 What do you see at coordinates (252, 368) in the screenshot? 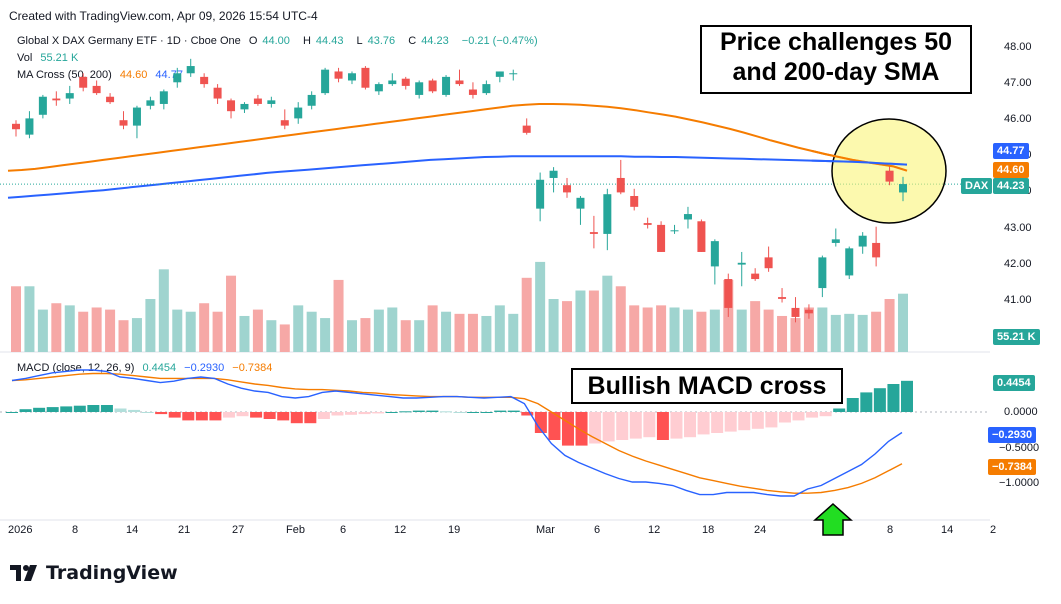
I see `macd-signal-value: −0.7384` at bounding box center [252, 368].